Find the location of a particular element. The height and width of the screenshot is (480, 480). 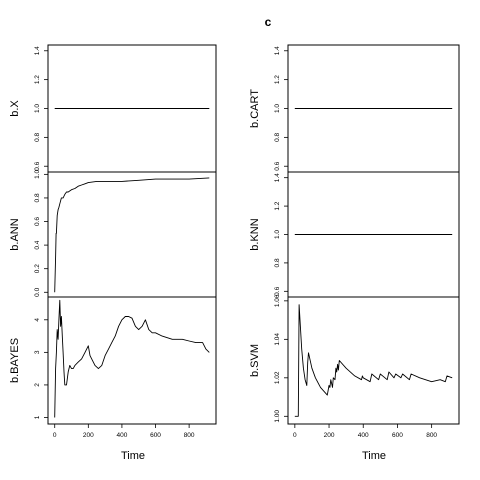

panel-b-bayes-ytick-label: 1 is located at coordinates (37, 417).